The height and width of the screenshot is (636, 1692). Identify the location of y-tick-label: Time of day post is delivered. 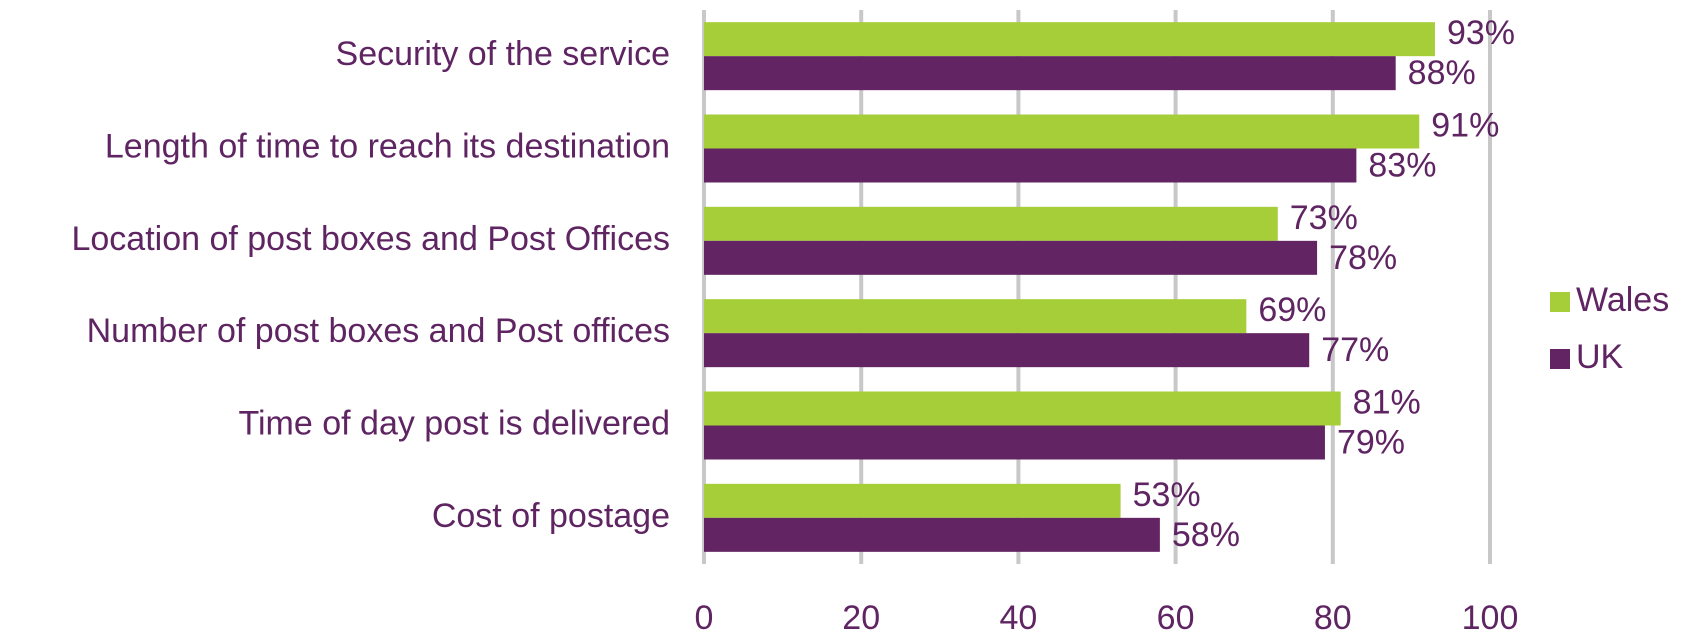
(455, 423).